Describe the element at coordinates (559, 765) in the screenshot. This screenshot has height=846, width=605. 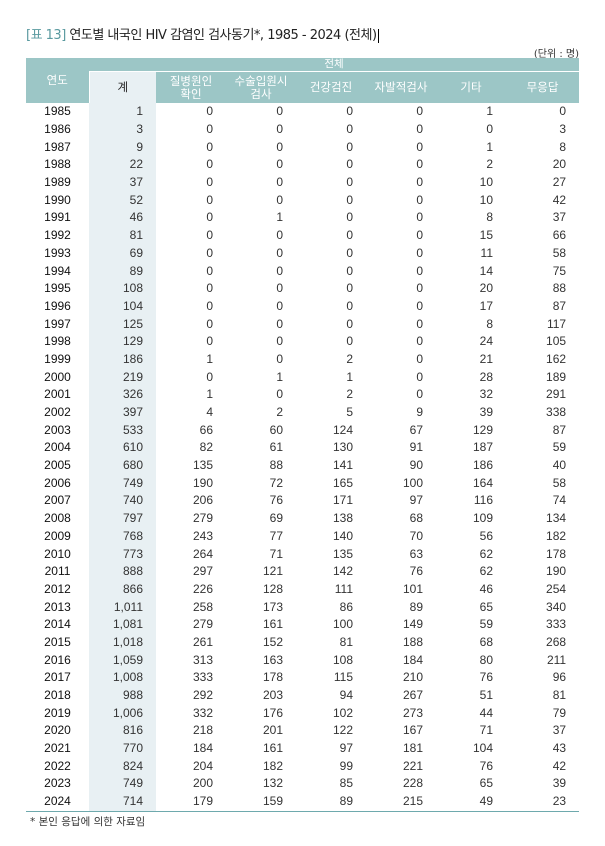
I see `cell-no-response: 42` at that location.